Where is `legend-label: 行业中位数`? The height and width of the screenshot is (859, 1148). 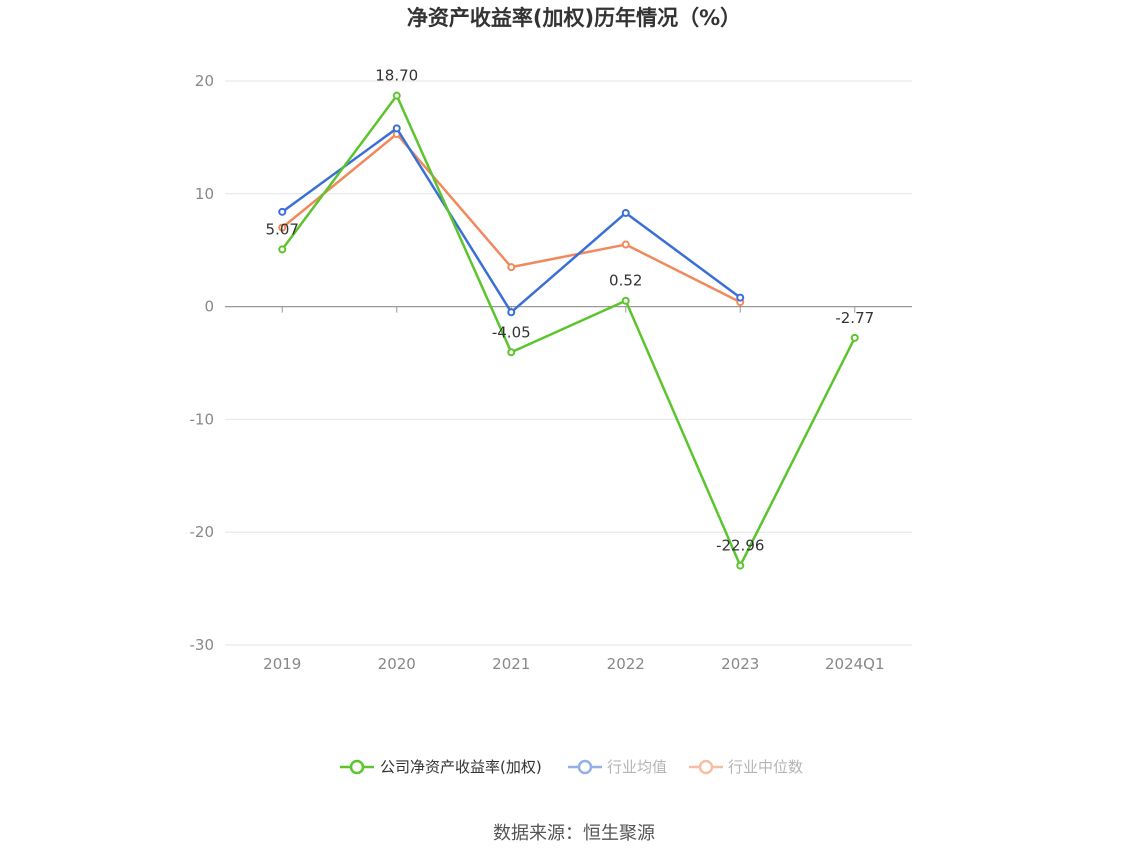 legend-label: 行业中位数 is located at coordinates (765, 767).